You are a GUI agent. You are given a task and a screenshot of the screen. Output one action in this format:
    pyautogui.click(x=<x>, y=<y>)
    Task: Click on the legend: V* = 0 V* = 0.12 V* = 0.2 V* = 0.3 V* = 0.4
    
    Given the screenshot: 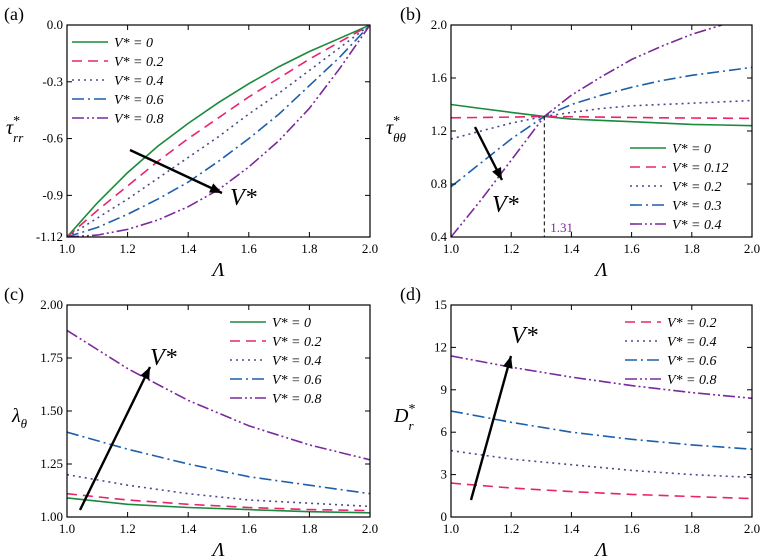 What is the action you would take?
    pyautogui.click(x=679, y=187)
    